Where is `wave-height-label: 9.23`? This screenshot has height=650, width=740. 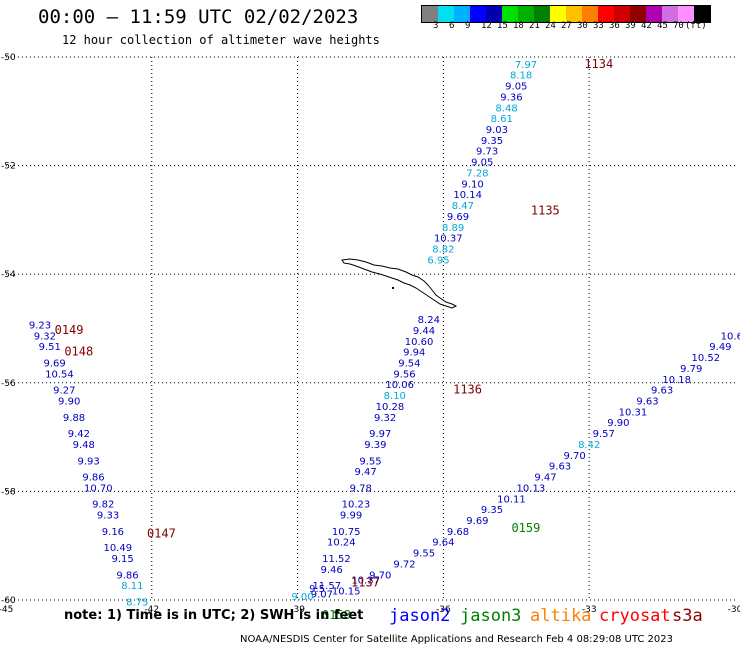
wave-height-label: 9.23 is located at coordinates (40, 326).